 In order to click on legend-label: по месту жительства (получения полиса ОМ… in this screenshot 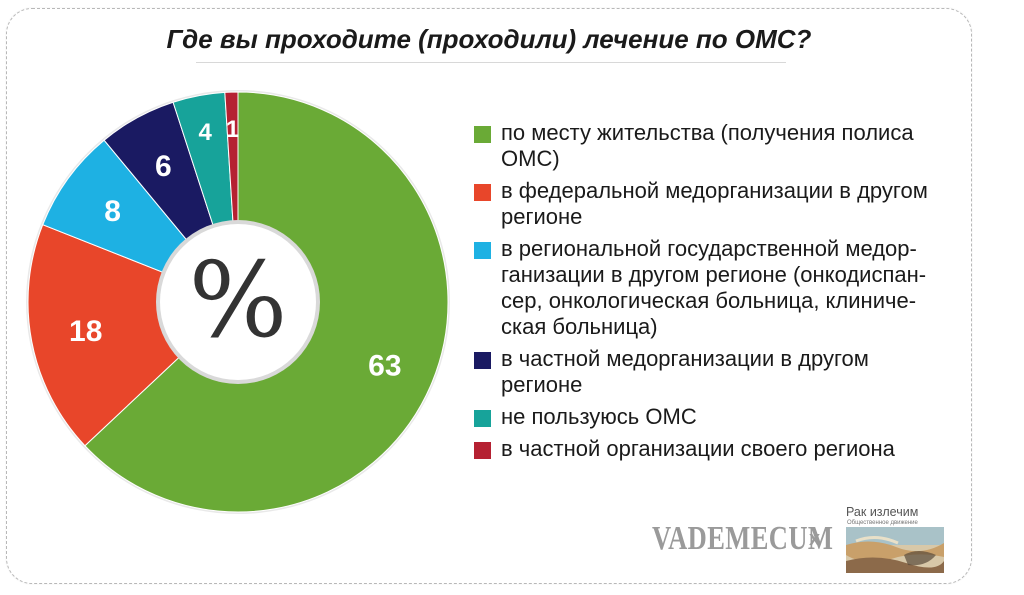, I will do `click(707, 145)`.